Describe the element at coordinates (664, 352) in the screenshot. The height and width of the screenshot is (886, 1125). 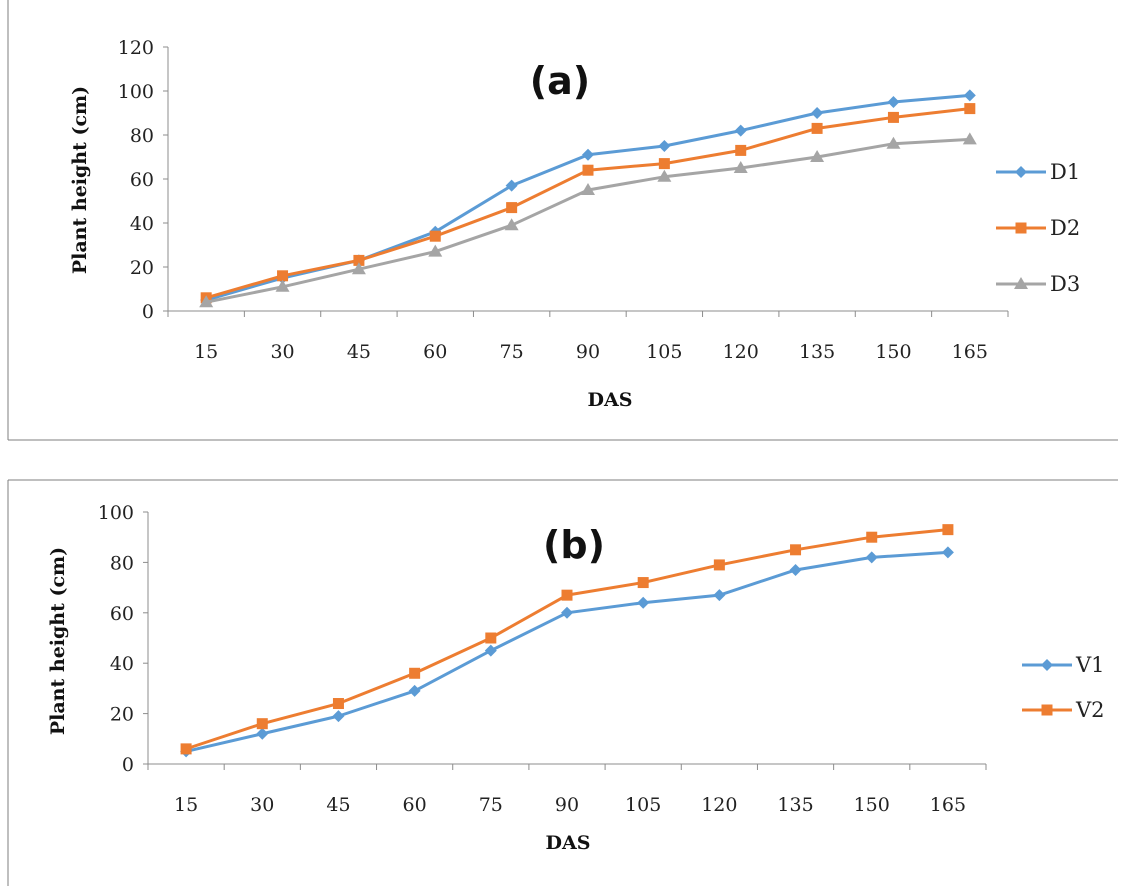
I see `chart-a-x-tick-label: 105` at that location.